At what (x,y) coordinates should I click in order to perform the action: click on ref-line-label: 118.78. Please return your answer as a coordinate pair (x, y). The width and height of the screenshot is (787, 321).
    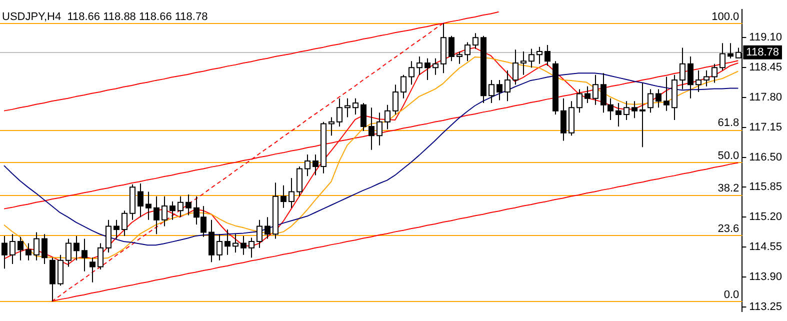
    Looking at the image, I should click on (762, 52).